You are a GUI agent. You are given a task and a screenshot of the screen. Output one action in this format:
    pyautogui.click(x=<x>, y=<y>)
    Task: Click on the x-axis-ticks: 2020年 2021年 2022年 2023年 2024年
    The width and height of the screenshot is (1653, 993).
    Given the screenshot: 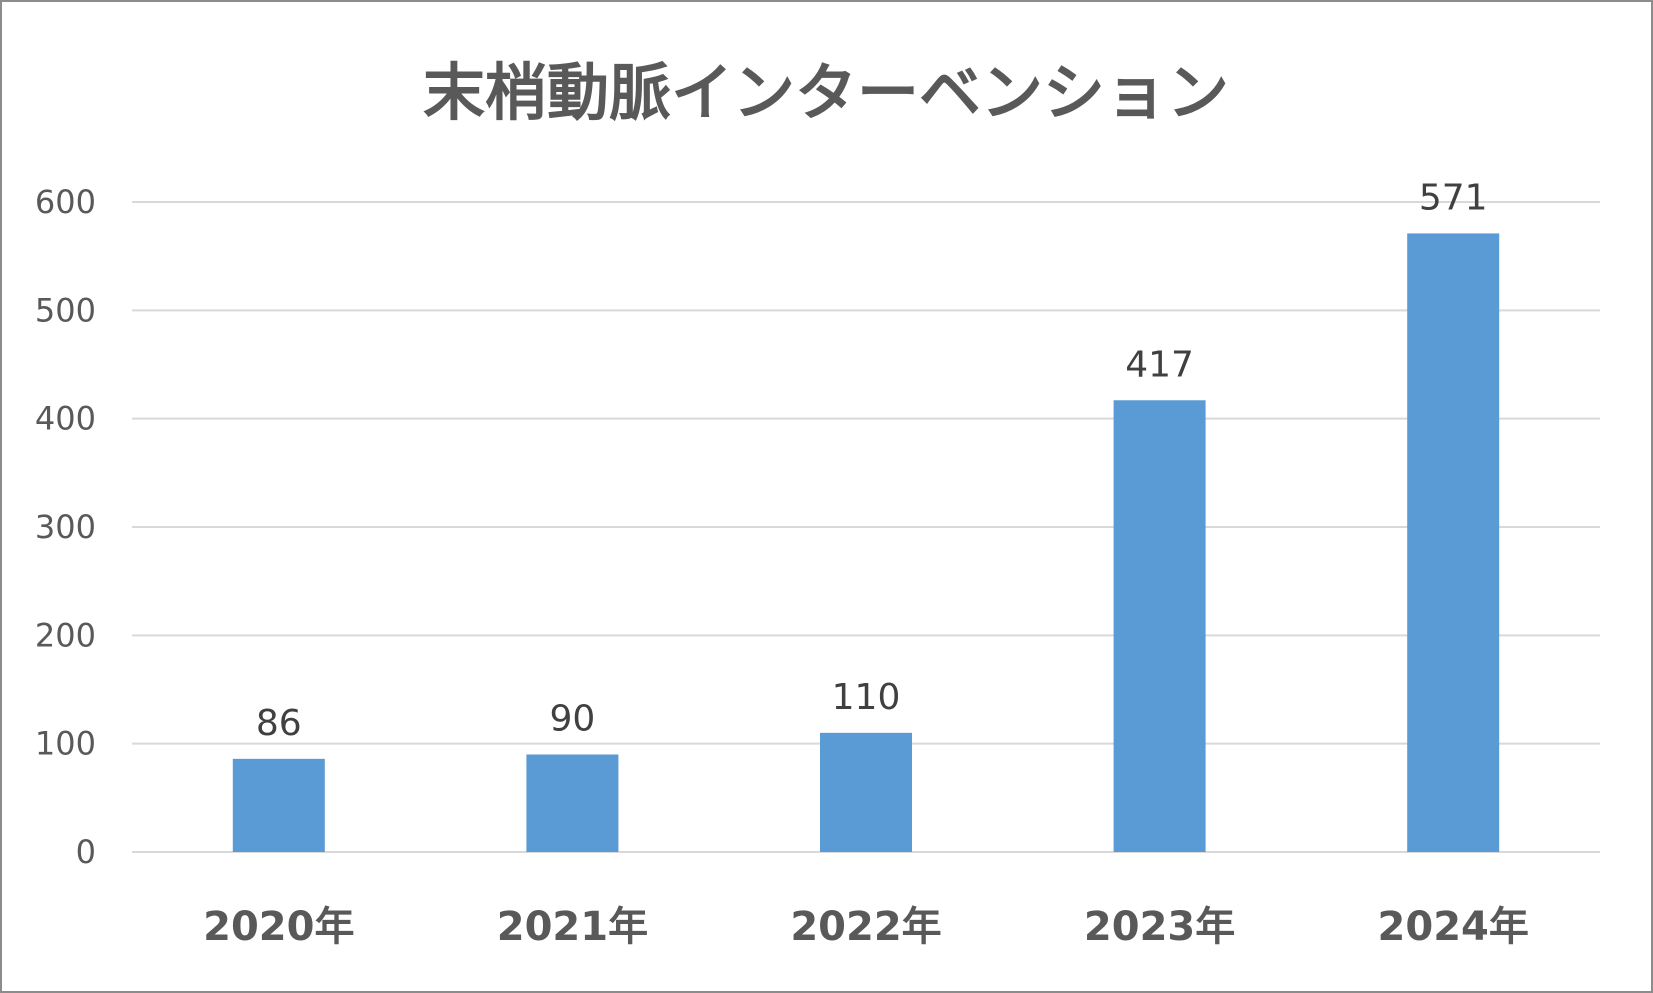 What is the action you would take?
    pyautogui.click(x=866, y=927)
    